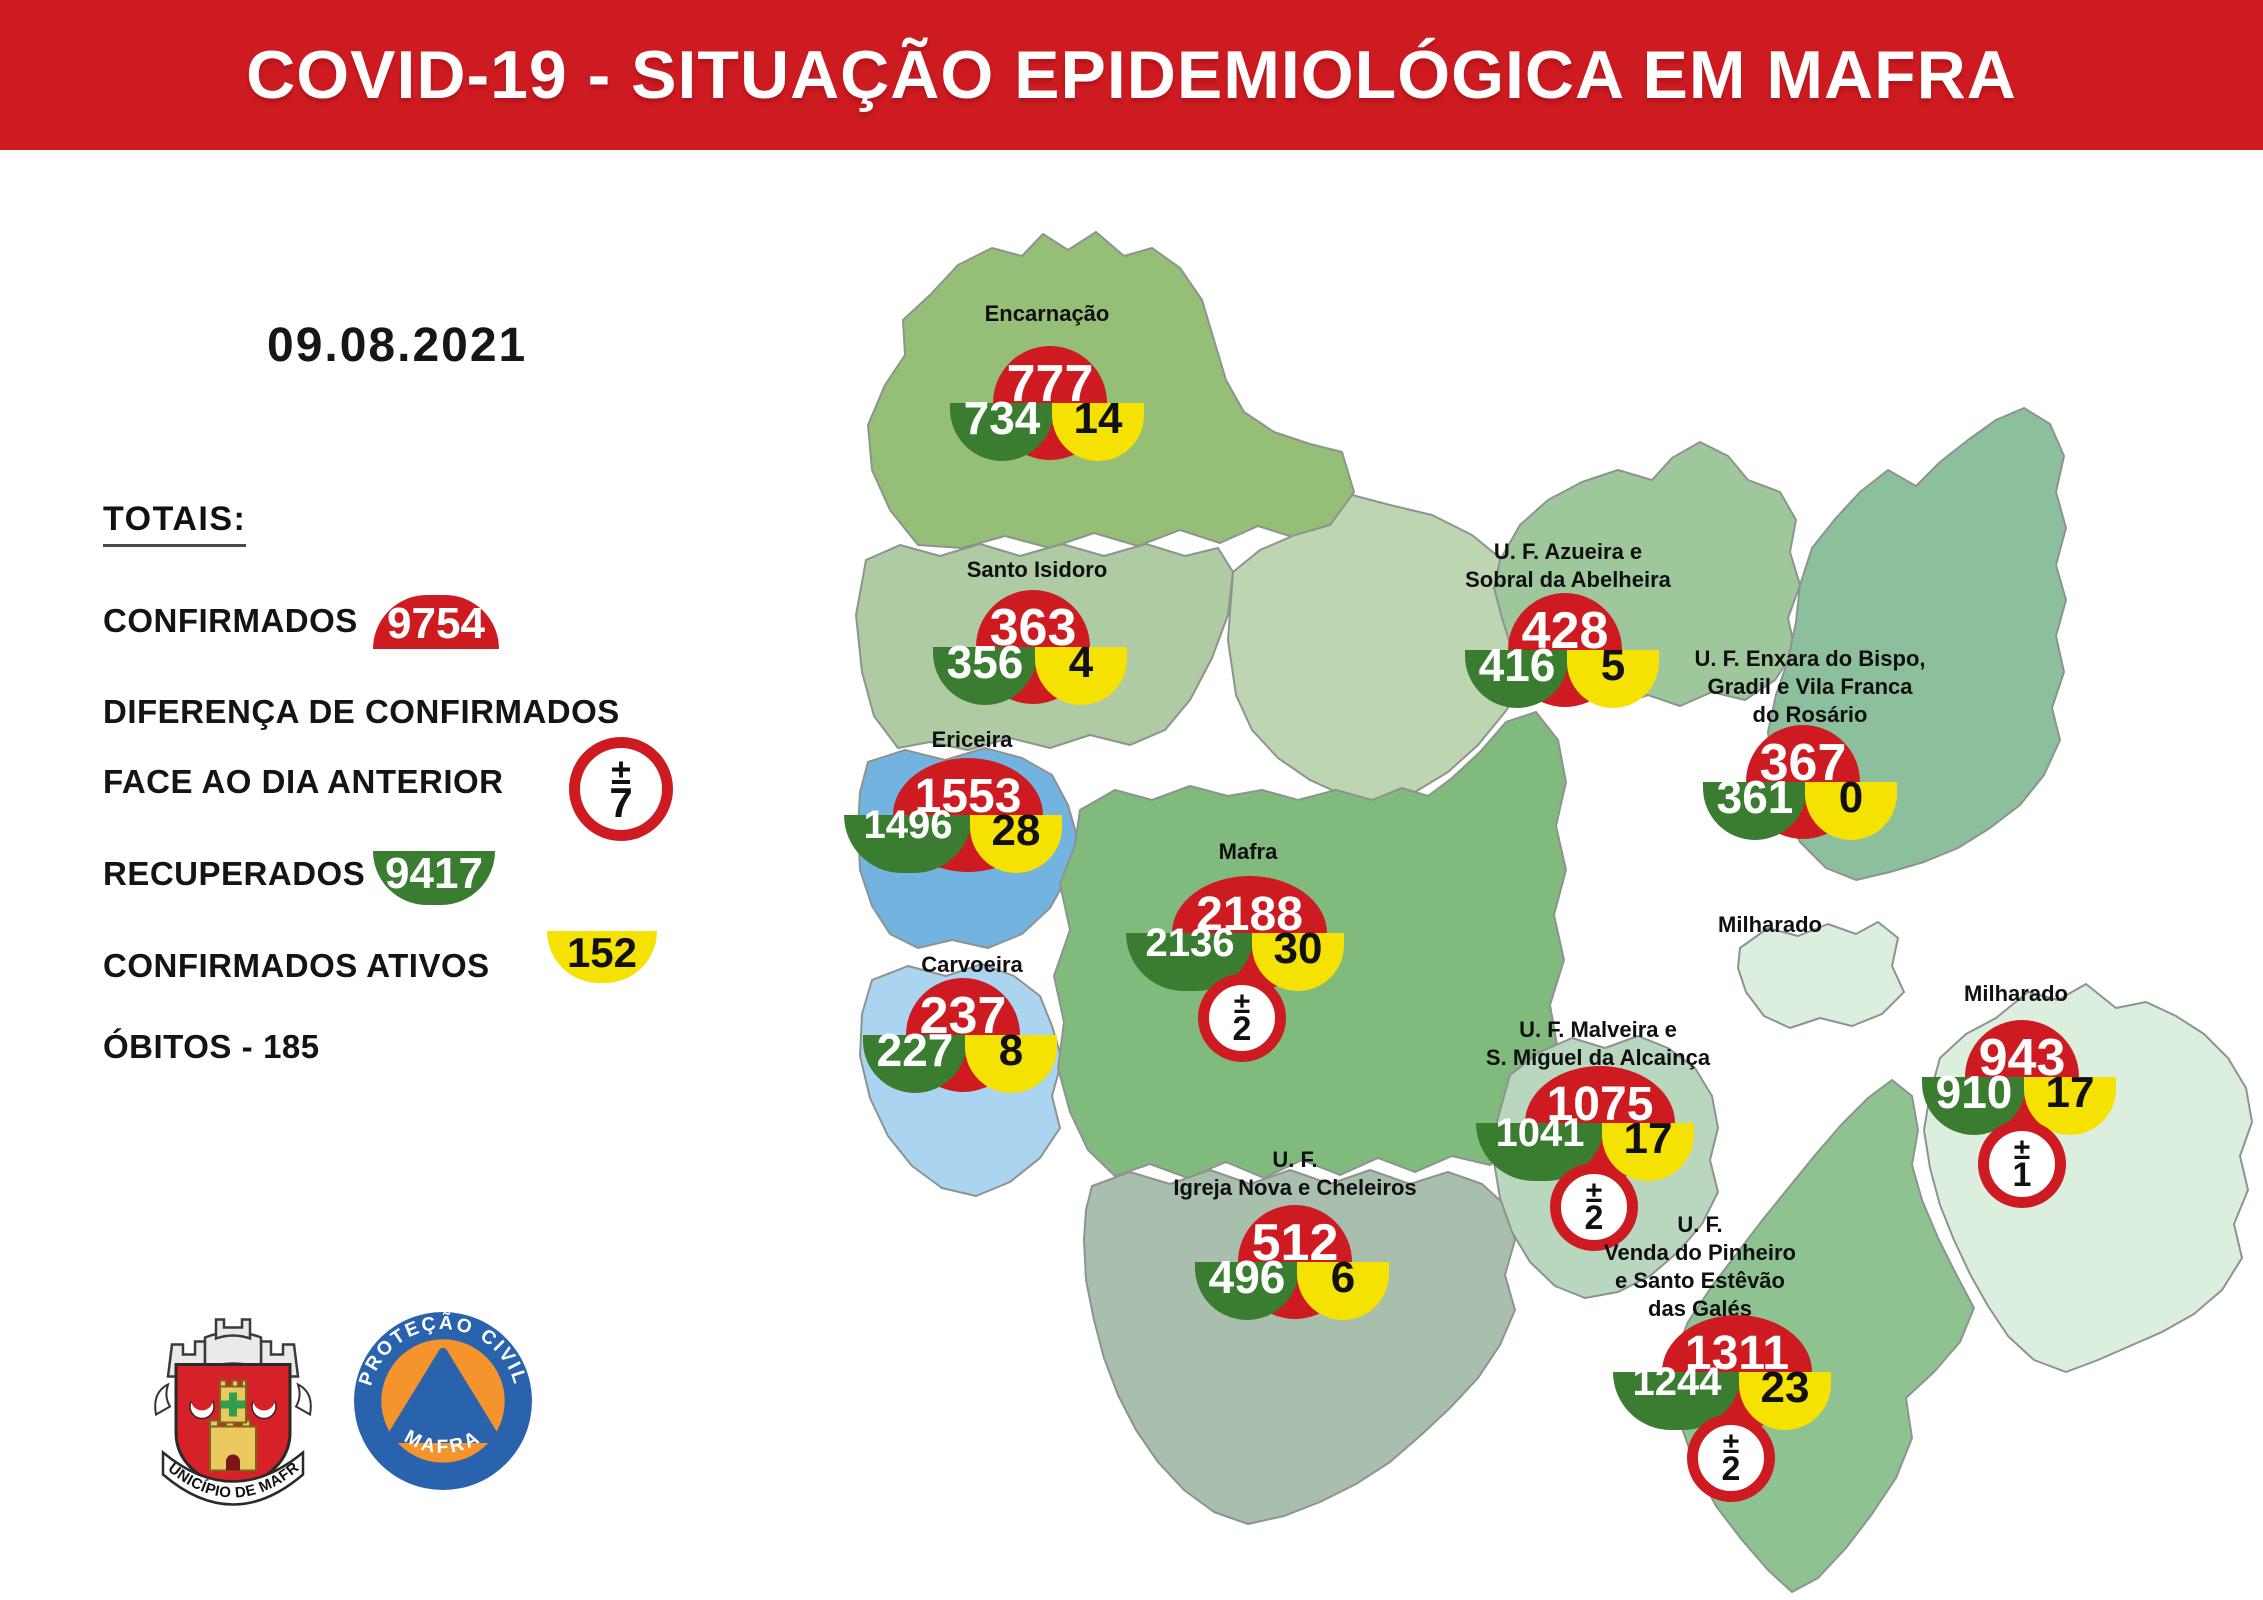  What do you see at coordinates (1737, 1353) in the screenshot?
I see `confirmed-value: 1311` at bounding box center [1737, 1353].